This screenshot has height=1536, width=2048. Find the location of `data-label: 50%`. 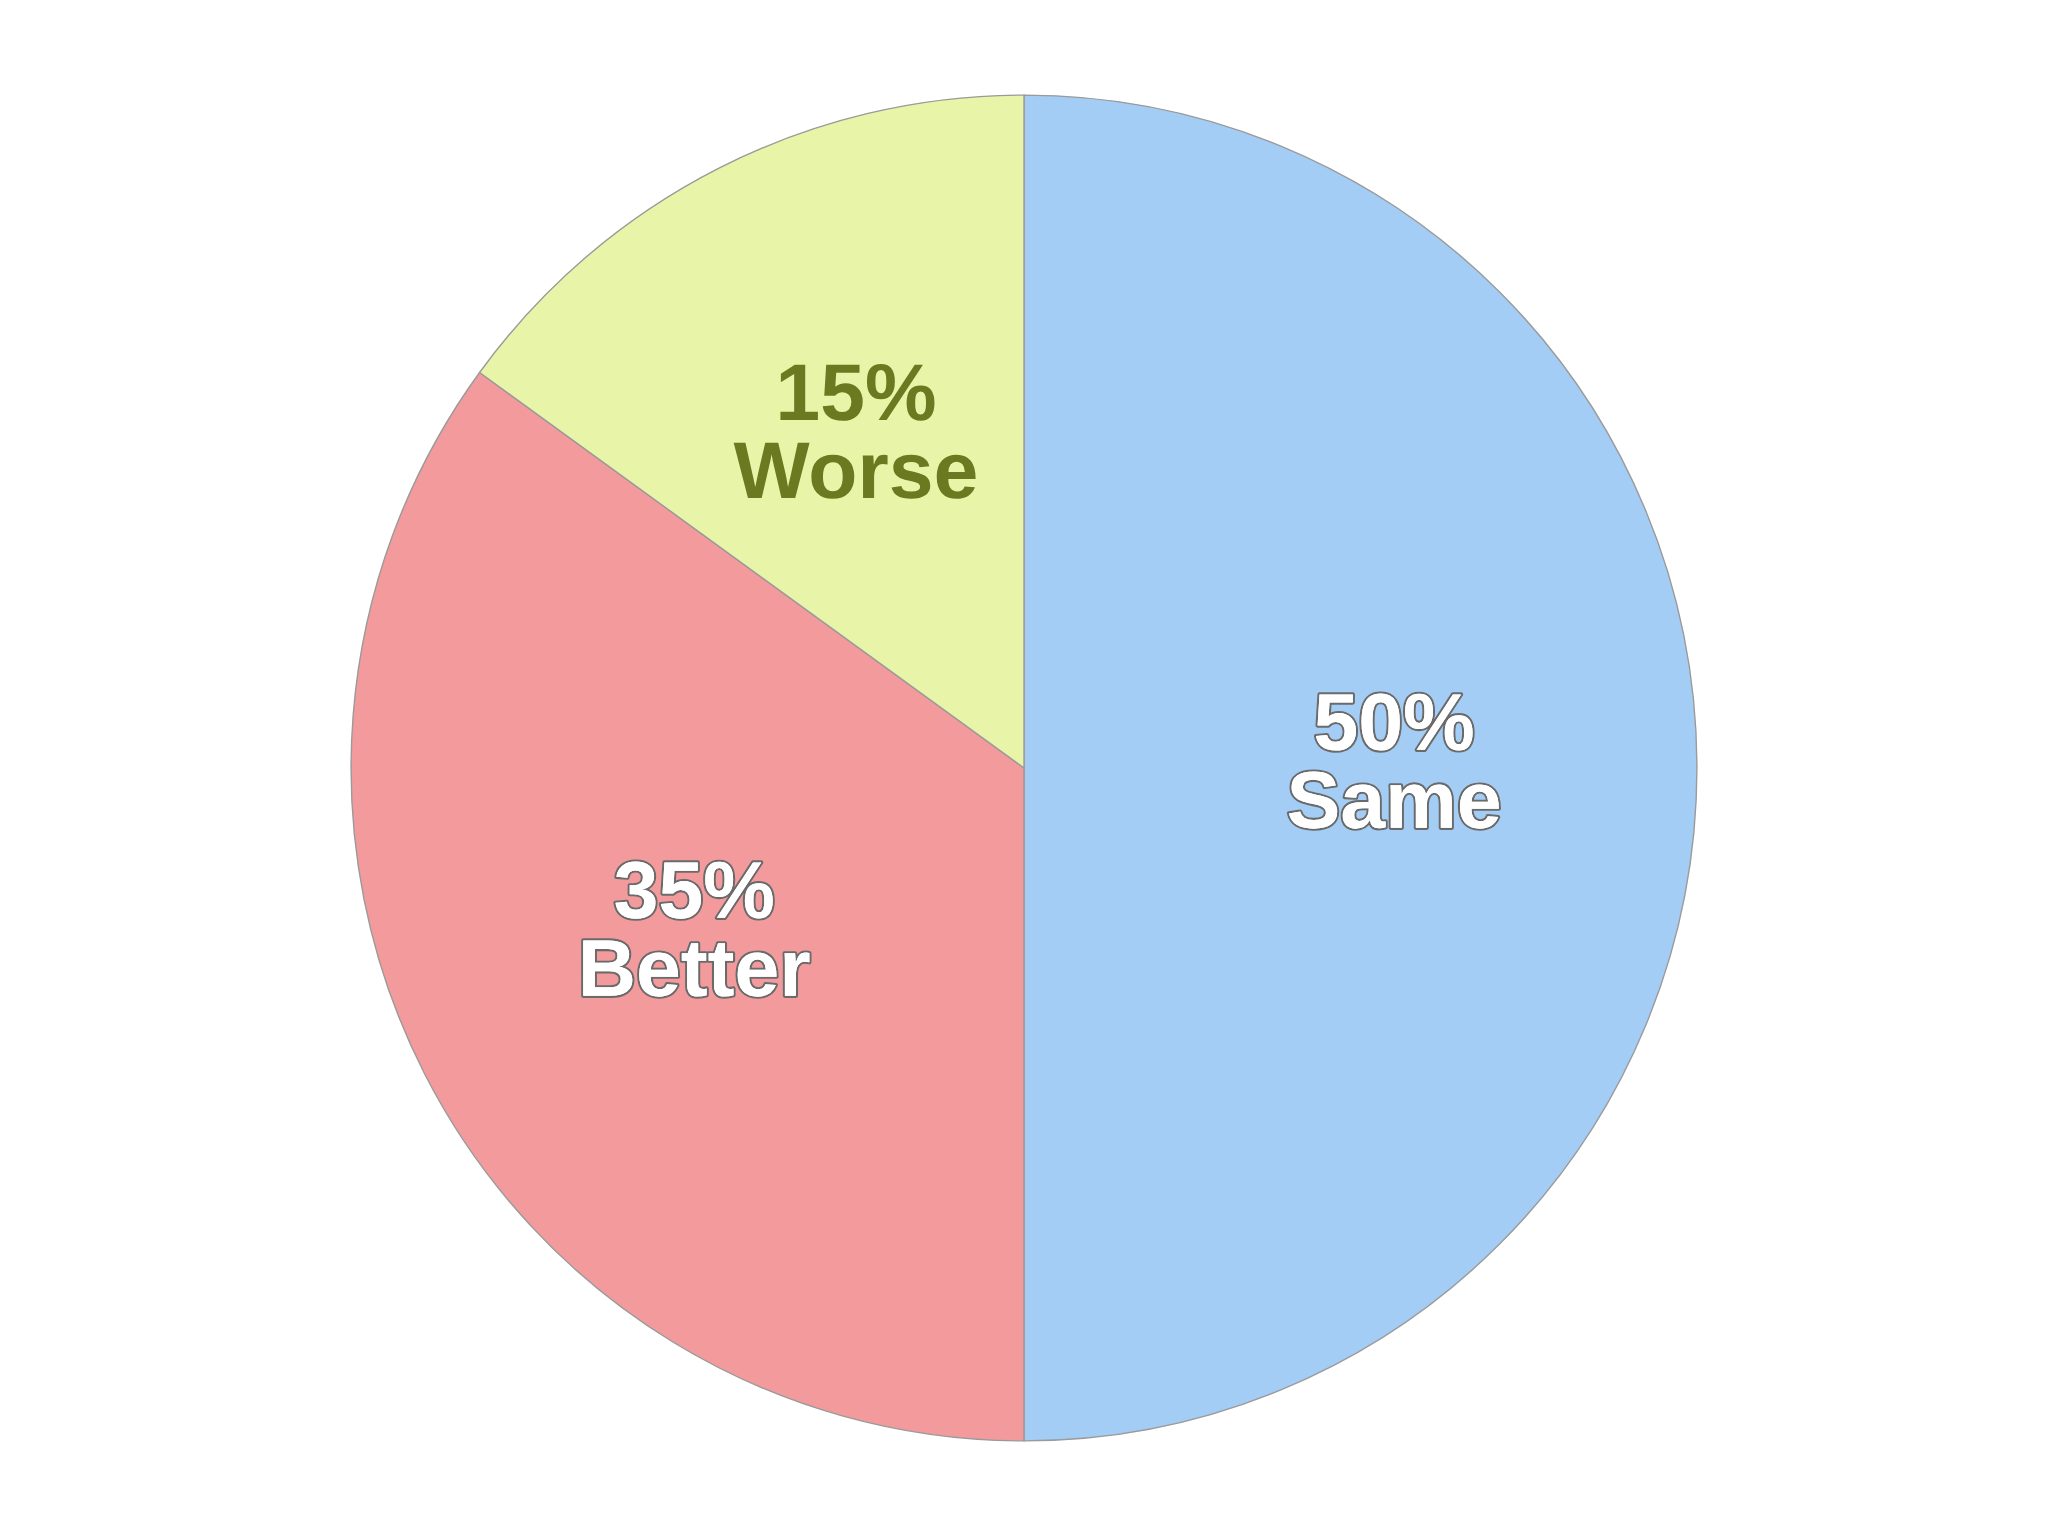

data-label: 50% is located at coordinates (1394, 722).